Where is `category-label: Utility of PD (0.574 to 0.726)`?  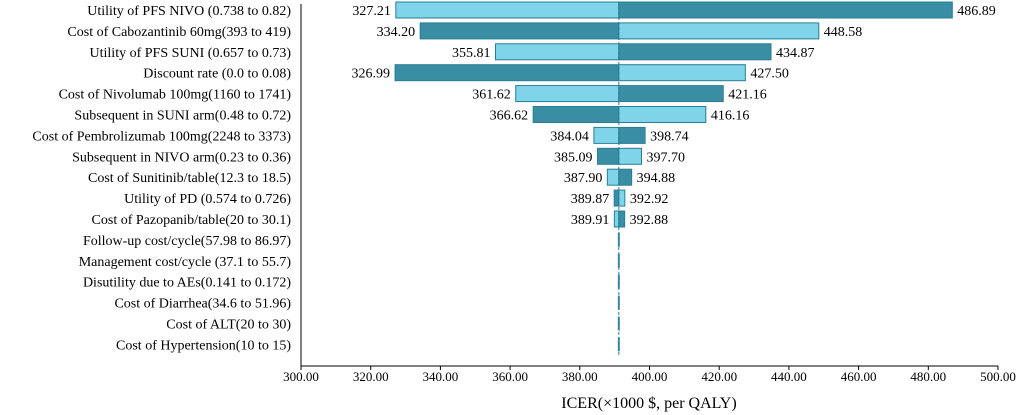
category-label: Utility of PD (0.574 to 0.726) is located at coordinates (207, 199).